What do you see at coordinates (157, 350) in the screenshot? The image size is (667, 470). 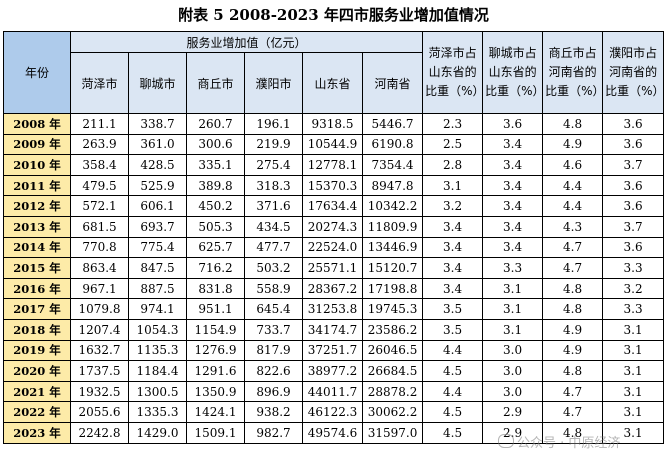 I see `value-cell: 1135.3` at bounding box center [157, 350].